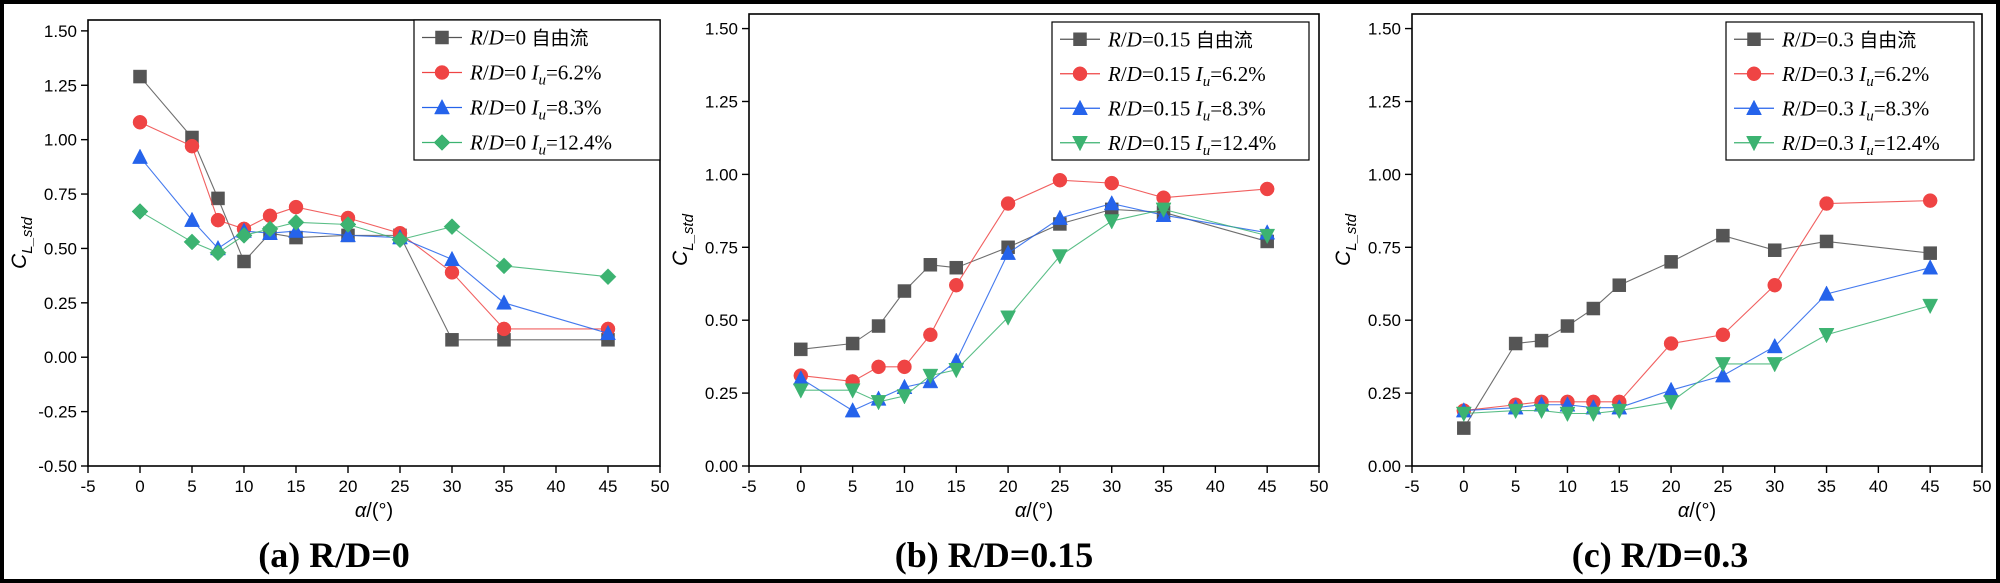 The height and width of the screenshot is (583, 2000). Describe the element at coordinates (1848, 39) in the screenshot. I see `legend-entry: R/D=0.3 自由流` at that location.